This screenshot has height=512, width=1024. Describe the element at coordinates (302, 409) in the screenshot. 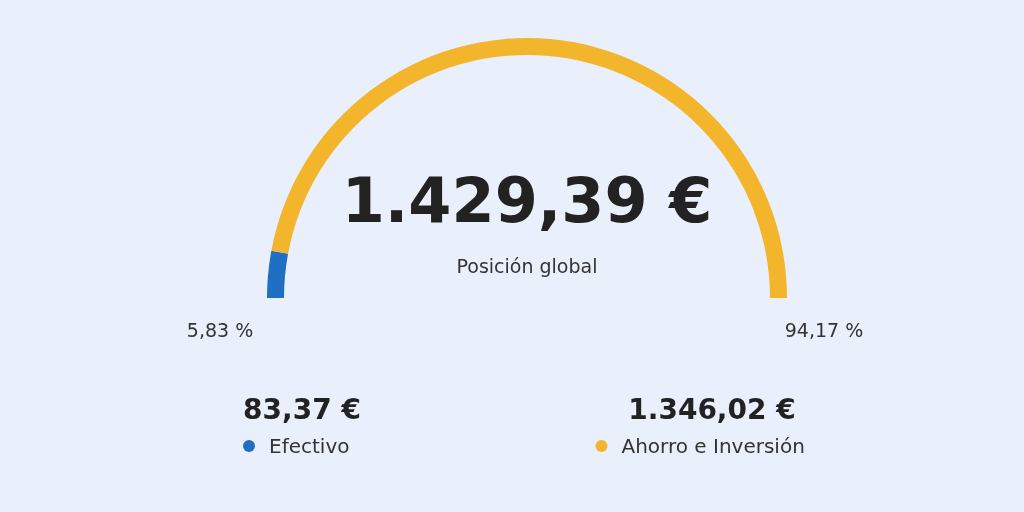

I see `data-label: 83,37 €` at that location.